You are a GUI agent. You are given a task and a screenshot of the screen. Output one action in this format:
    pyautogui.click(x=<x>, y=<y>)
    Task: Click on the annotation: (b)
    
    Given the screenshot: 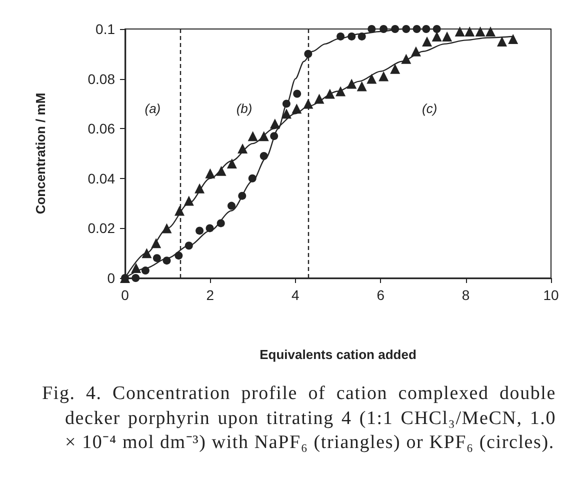 What is the action you would take?
    pyautogui.click(x=244, y=108)
    